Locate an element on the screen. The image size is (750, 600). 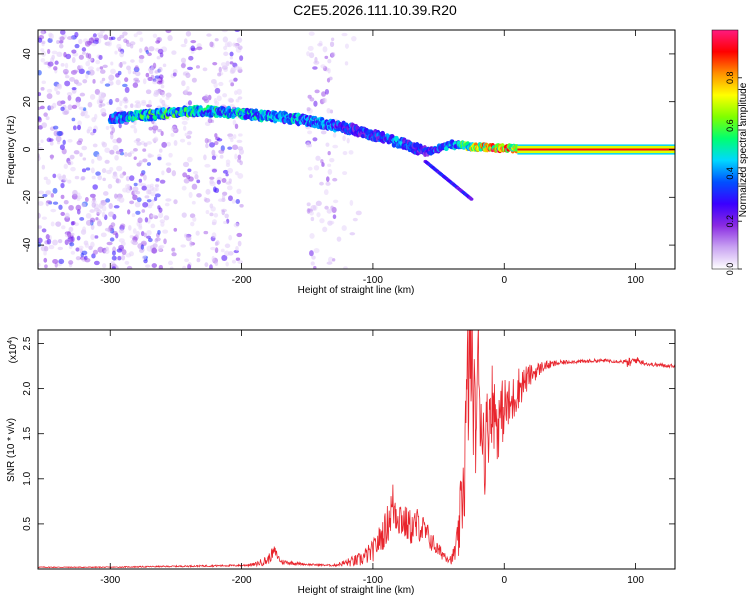
colorbar-tick-label: 0.4 is located at coordinates (730, 173).